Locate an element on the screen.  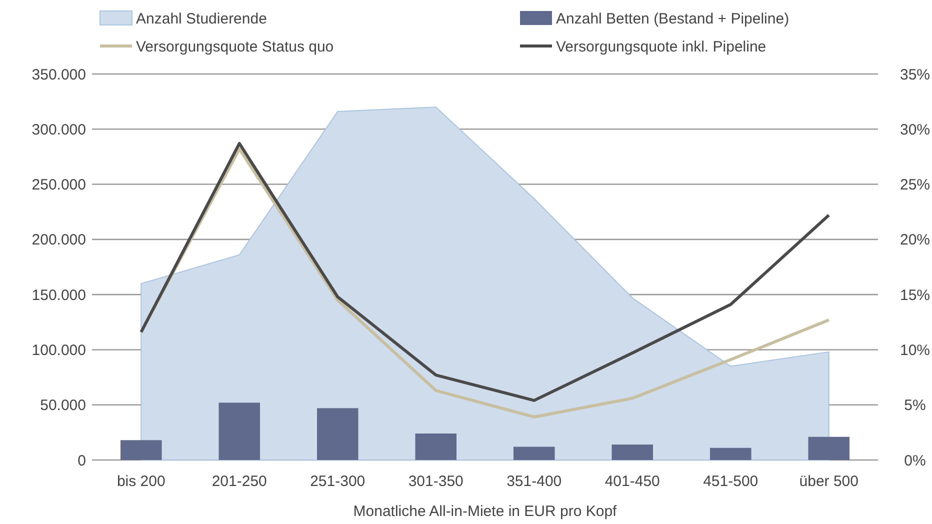
legend-label: Anzahl Studierende is located at coordinates (201, 19).